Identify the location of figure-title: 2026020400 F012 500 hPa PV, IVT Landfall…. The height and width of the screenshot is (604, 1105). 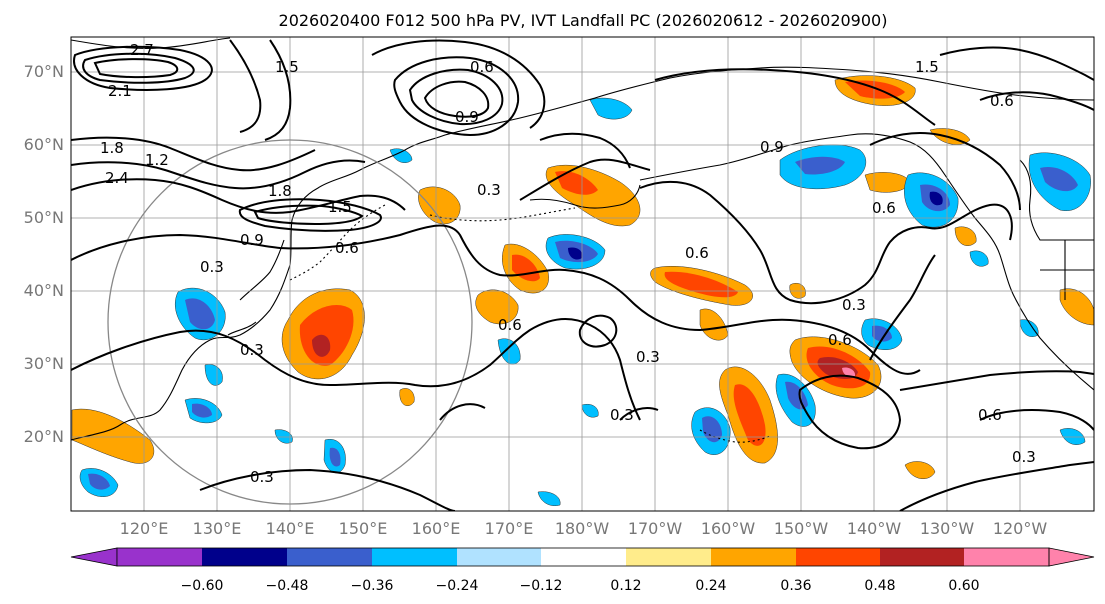
(583, 20).